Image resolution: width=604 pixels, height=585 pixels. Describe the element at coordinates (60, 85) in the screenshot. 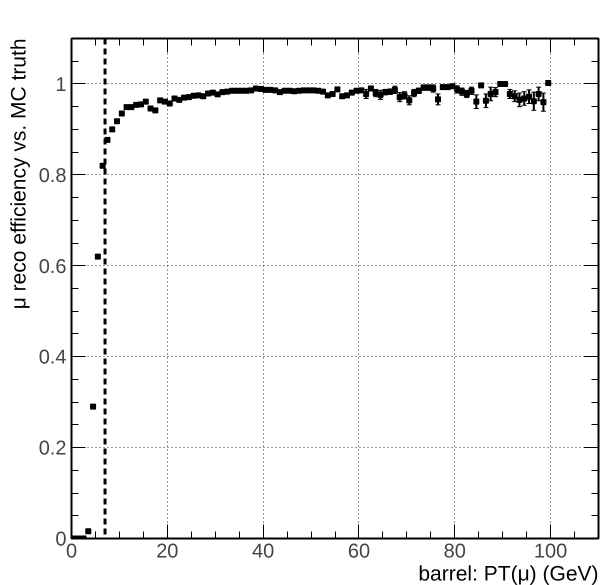

I see `y-tick-label: 1` at that location.